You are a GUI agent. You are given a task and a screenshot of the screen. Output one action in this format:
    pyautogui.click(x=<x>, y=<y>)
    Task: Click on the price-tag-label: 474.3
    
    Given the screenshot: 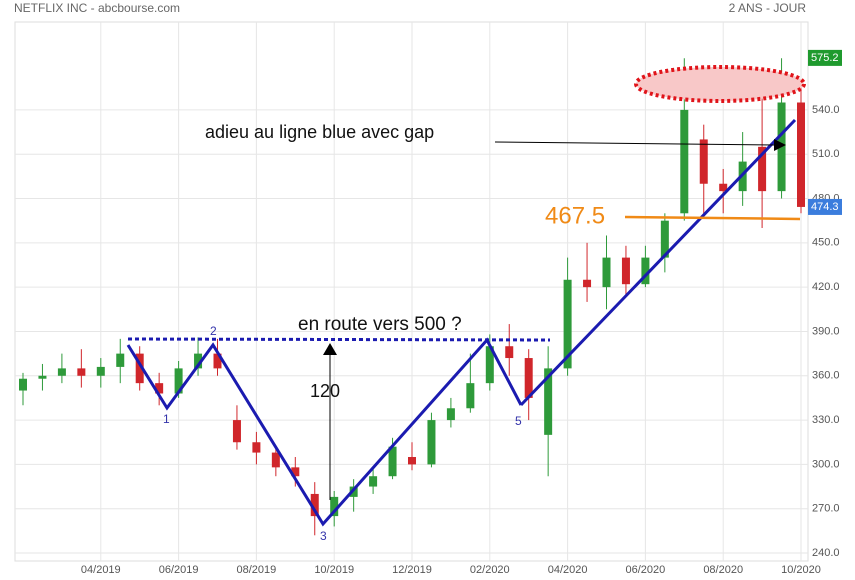 What is the action you would take?
    pyautogui.click(x=825, y=207)
    